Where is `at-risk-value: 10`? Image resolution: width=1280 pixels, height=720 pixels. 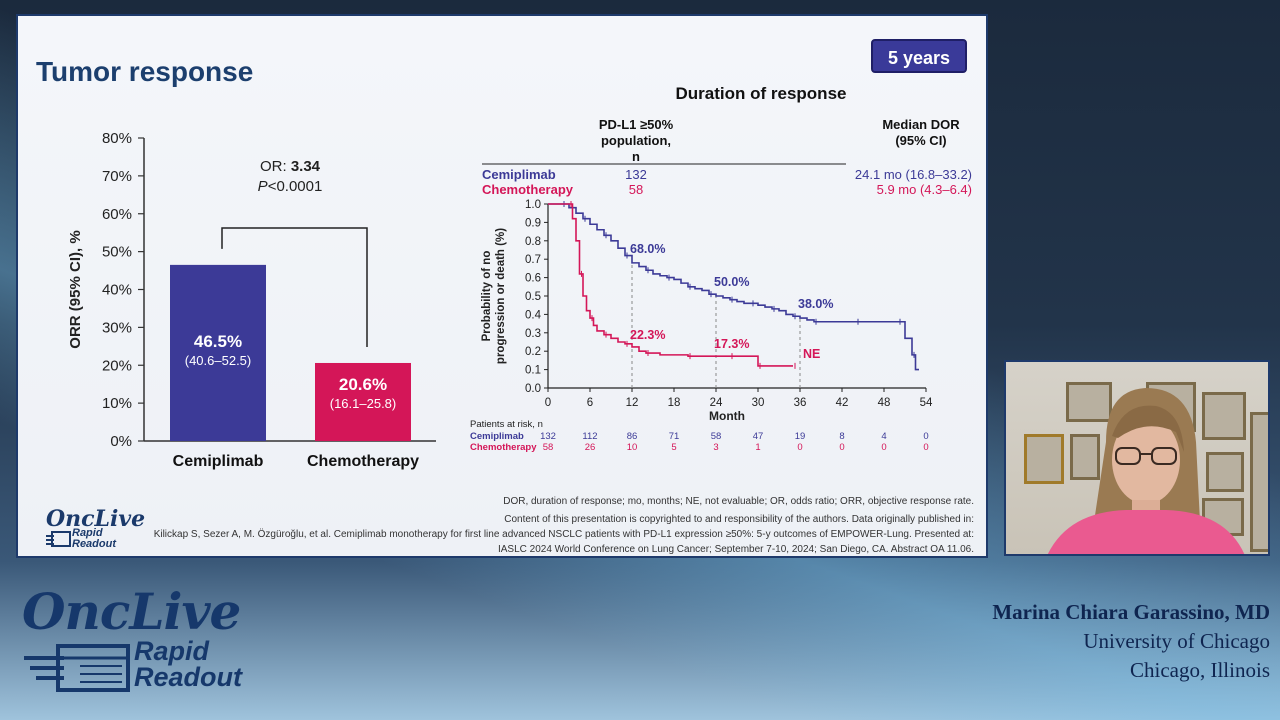
at-risk-value: 10 is located at coordinates (632, 447).